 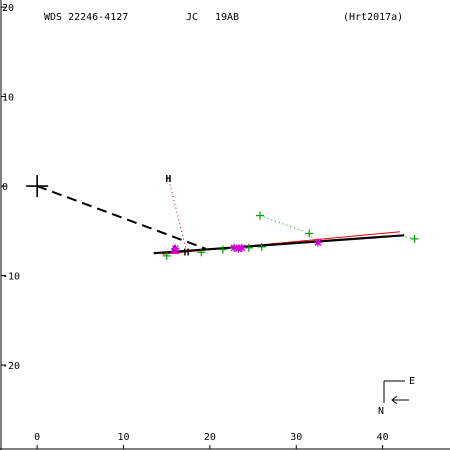 What do you see at coordinates (296, 437) in the screenshot?
I see `x-tick-label: 30` at bounding box center [296, 437].